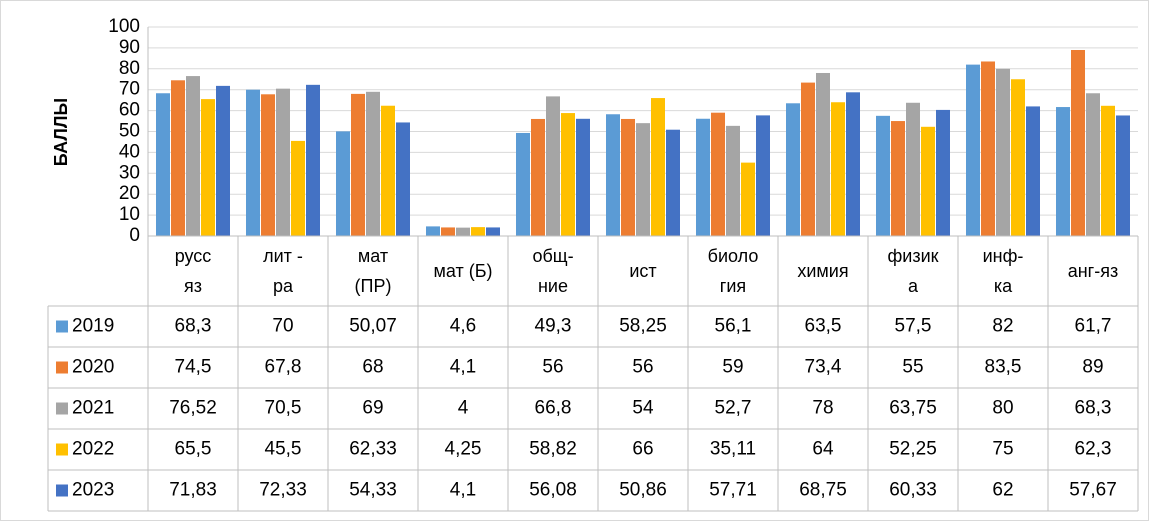 Image resolution: width=1149 pixels, height=521 pixels. What do you see at coordinates (1092, 367) in the screenshot?
I see `table-value: 89` at bounding box center [1092, 367].